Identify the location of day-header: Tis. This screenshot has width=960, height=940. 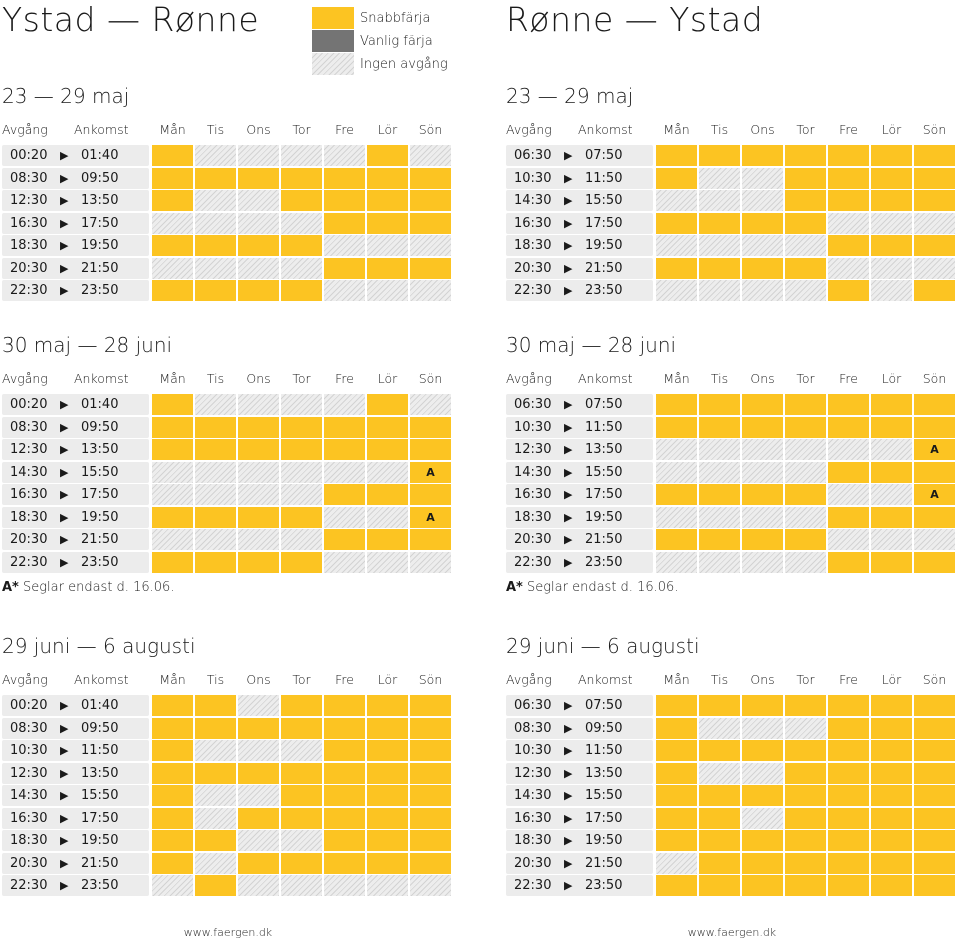
(719, 679).